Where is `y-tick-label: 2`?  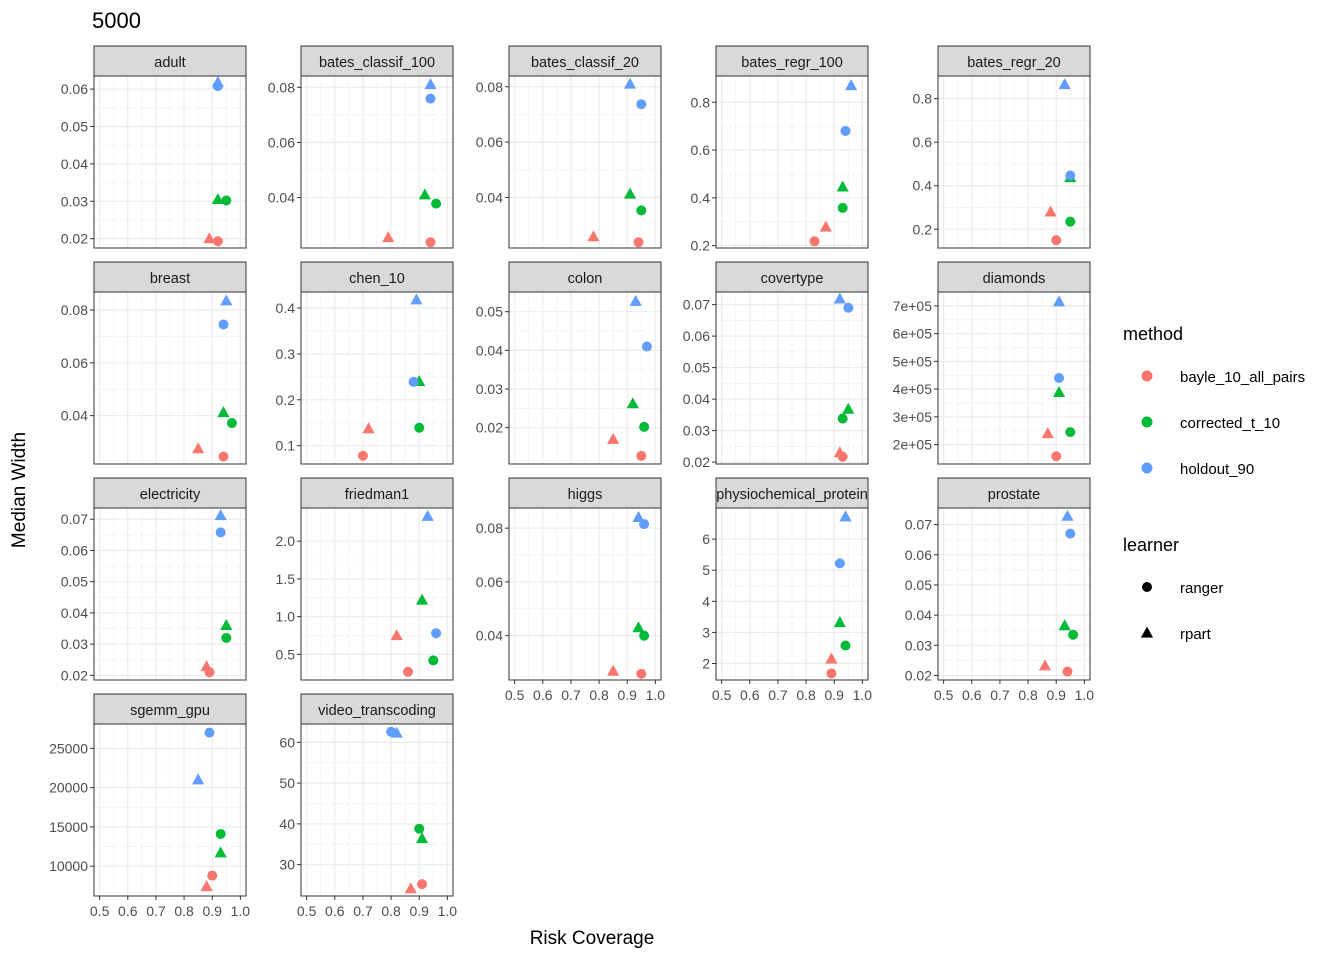 y-tick-label: 2 is located at coordinates (706, 664).